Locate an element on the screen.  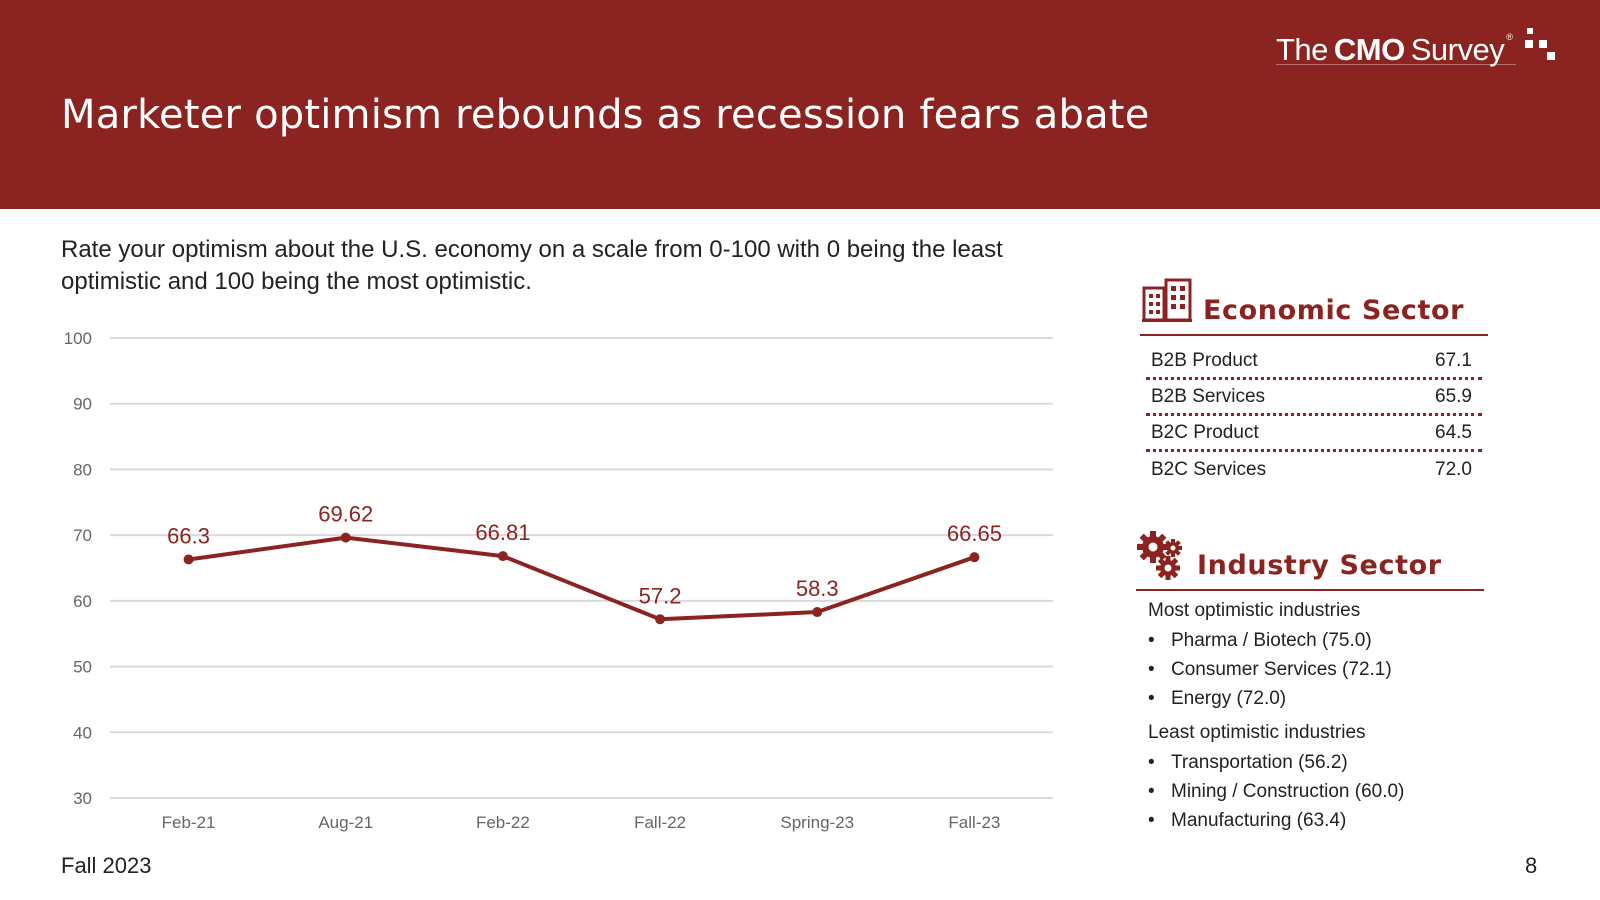
data-label: 66.81 is located at coordinates (502, 532).